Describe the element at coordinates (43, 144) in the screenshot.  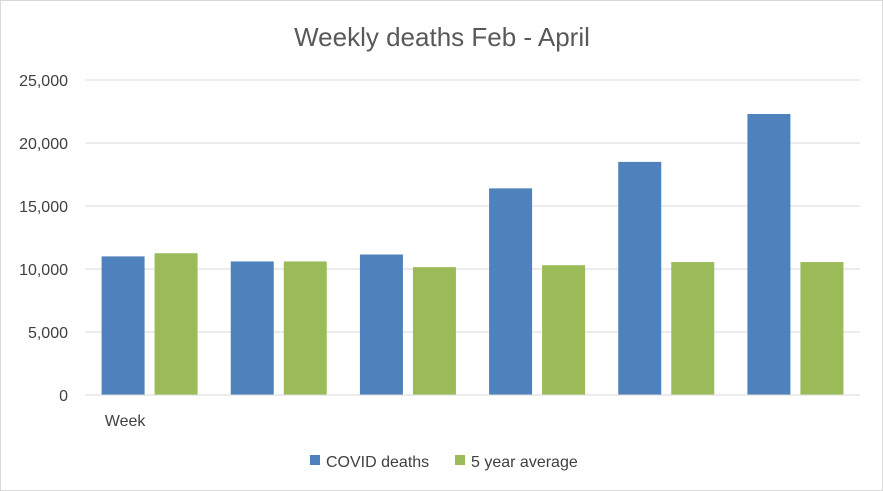
I see `y-tick-label: 20,000` at that location.